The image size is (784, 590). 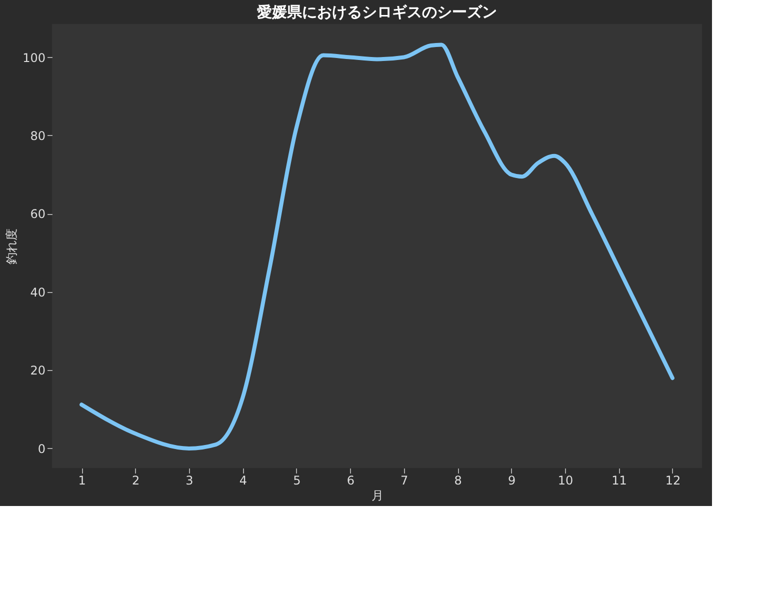 I want to click on x-axis-title: 月, so click(x=378, y=495).